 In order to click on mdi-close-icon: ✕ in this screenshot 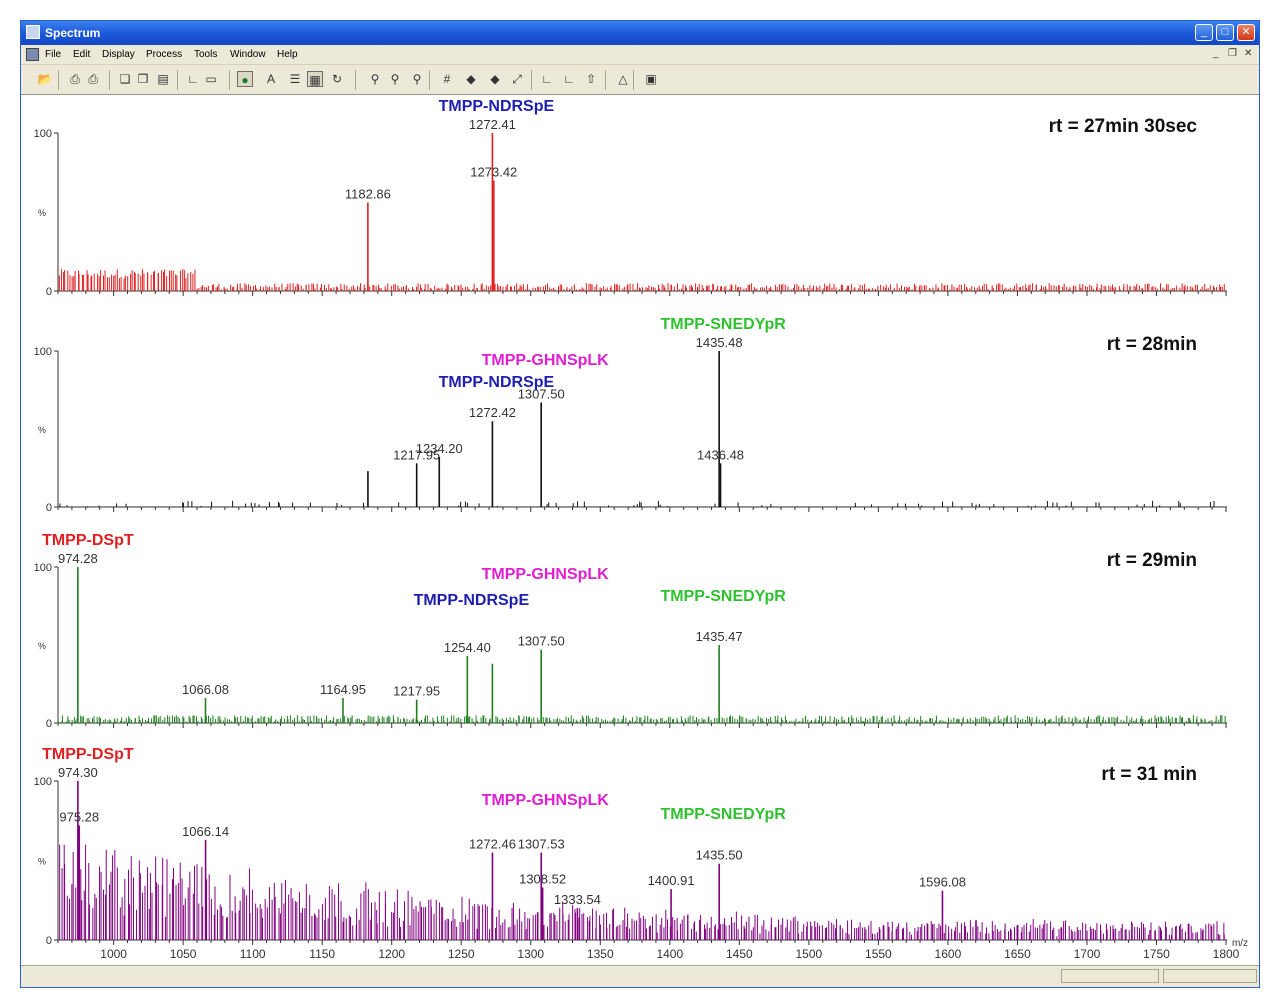, I will do `click(1248, 53)`.